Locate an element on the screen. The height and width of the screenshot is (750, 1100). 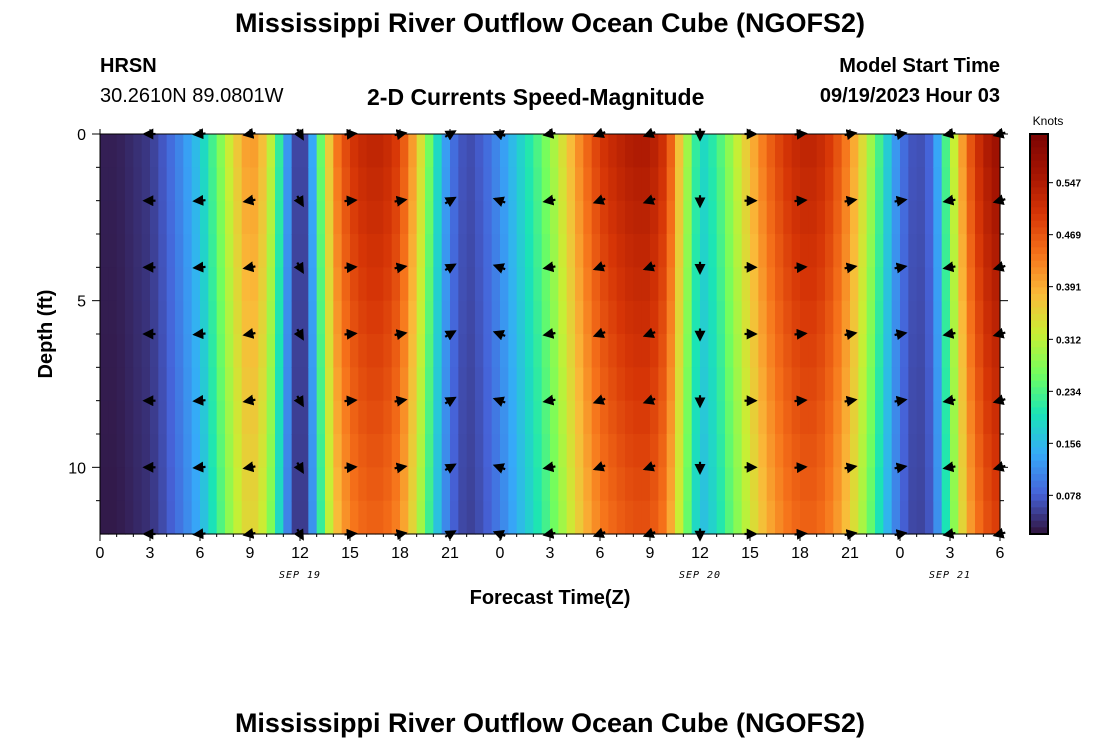
colorbar-segment is located at coordinates (1039, 311).